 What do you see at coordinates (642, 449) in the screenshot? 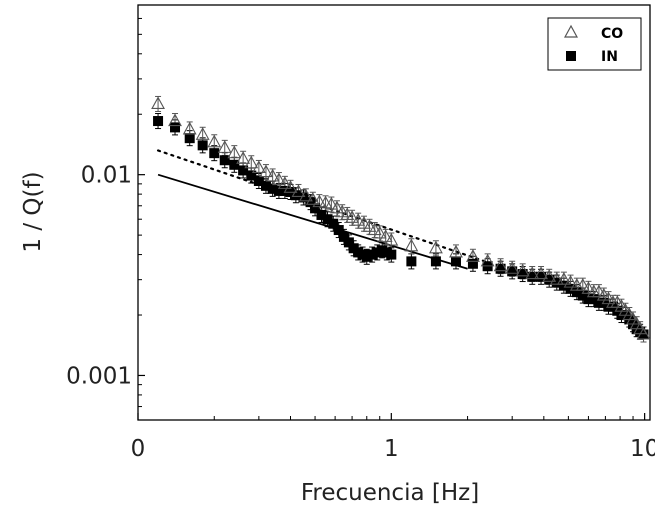
I see `x-tick-label: 10` at bounding box center [642, 449].